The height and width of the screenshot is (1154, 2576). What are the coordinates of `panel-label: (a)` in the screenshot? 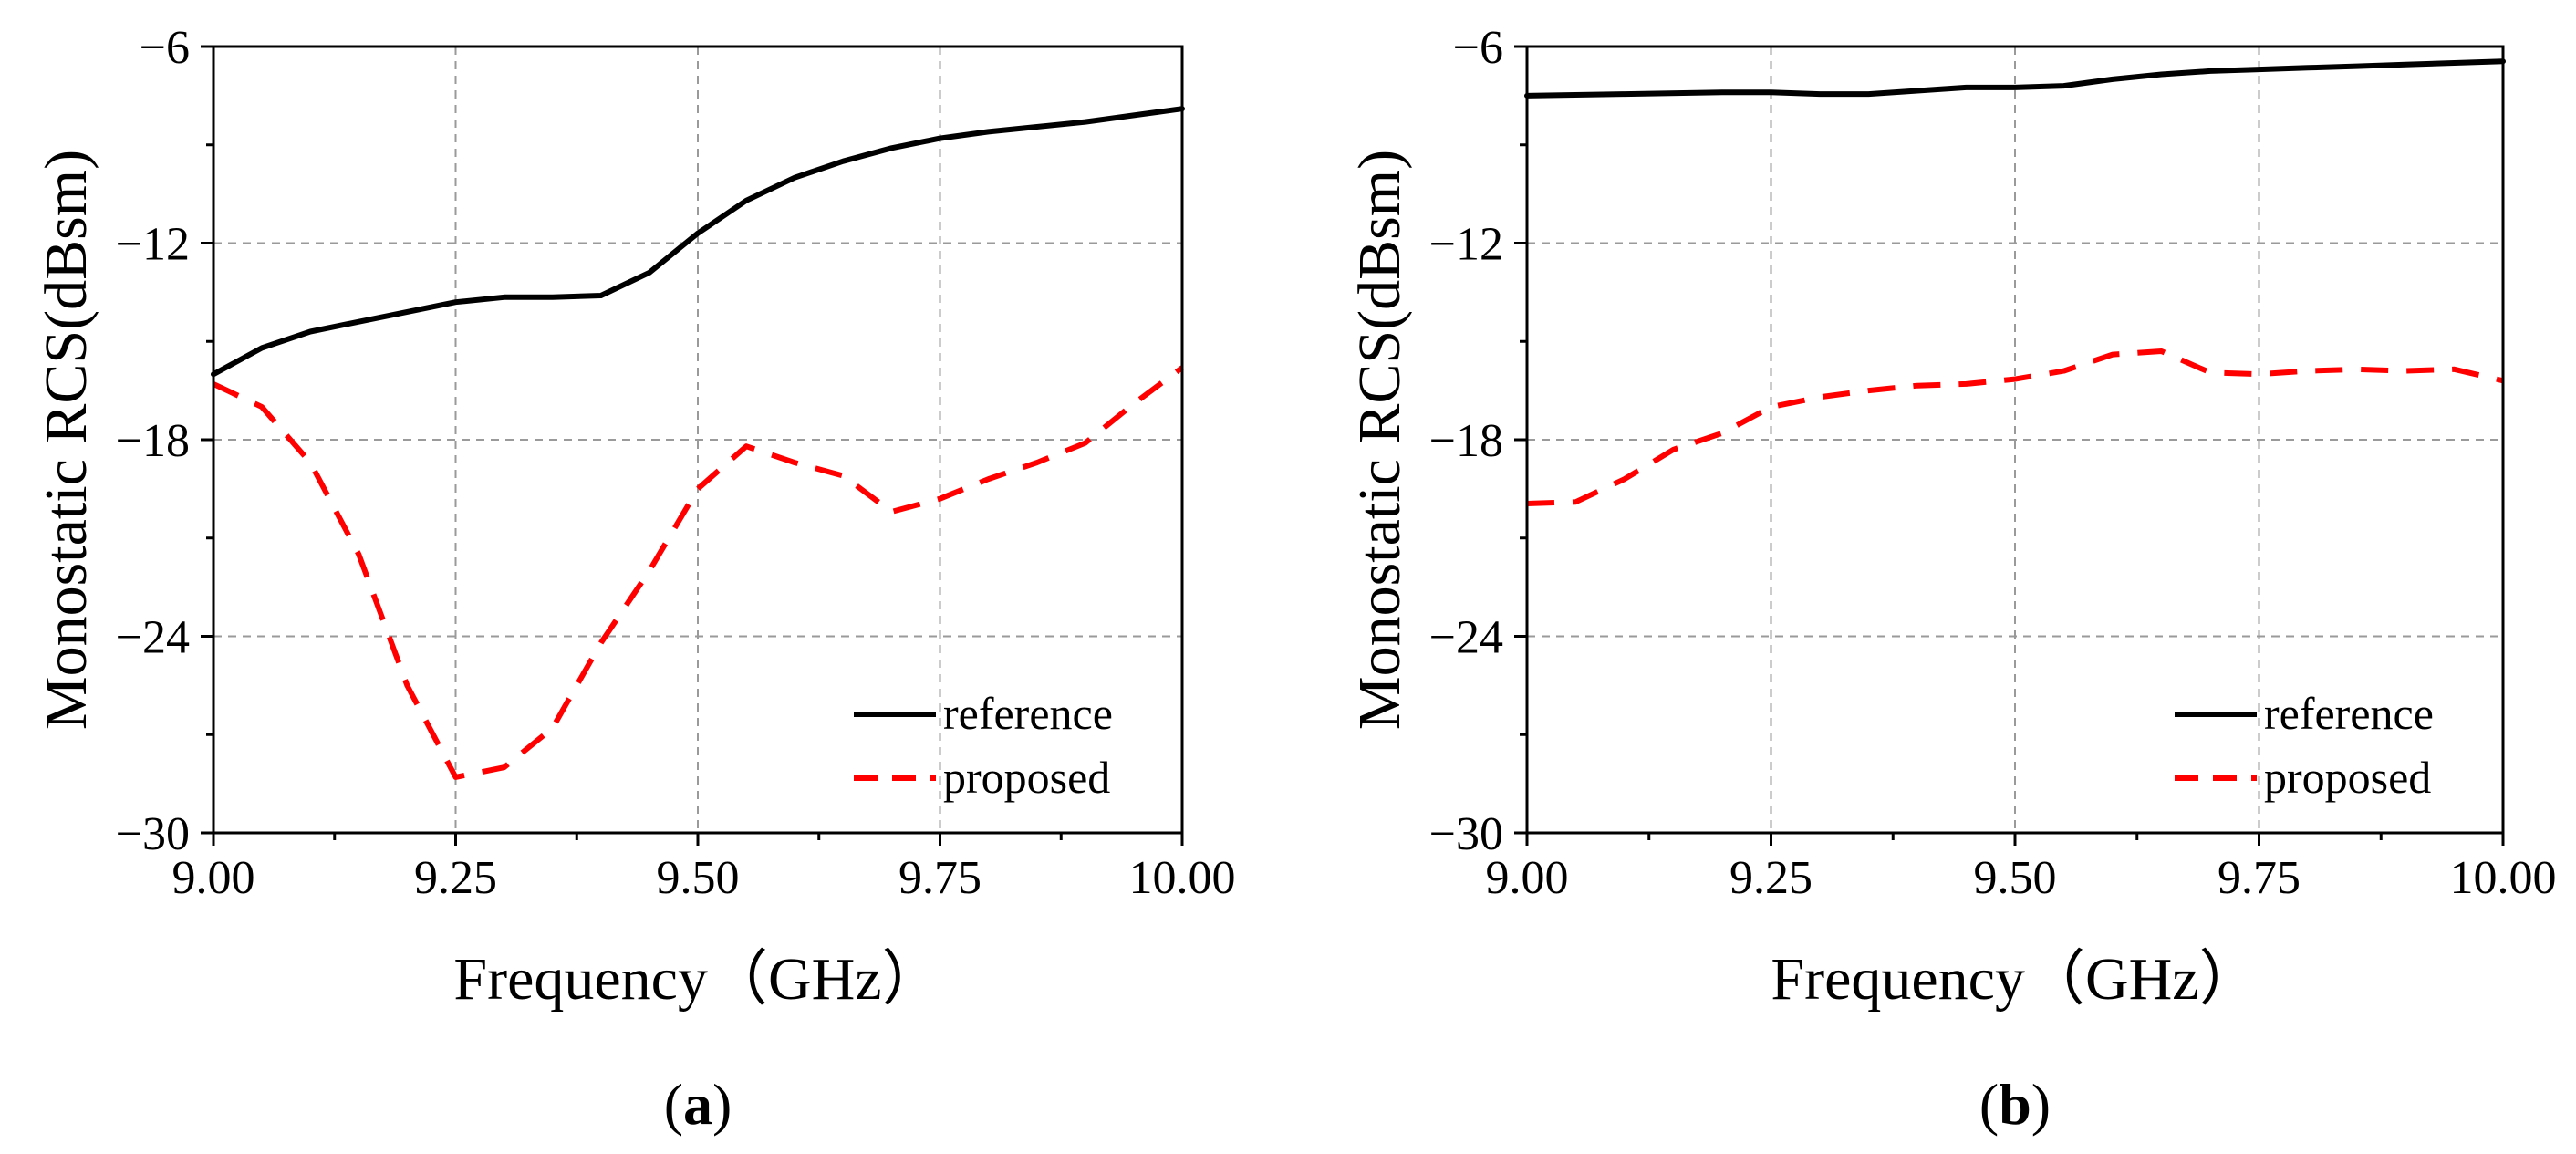 It's located at (698, 1104).